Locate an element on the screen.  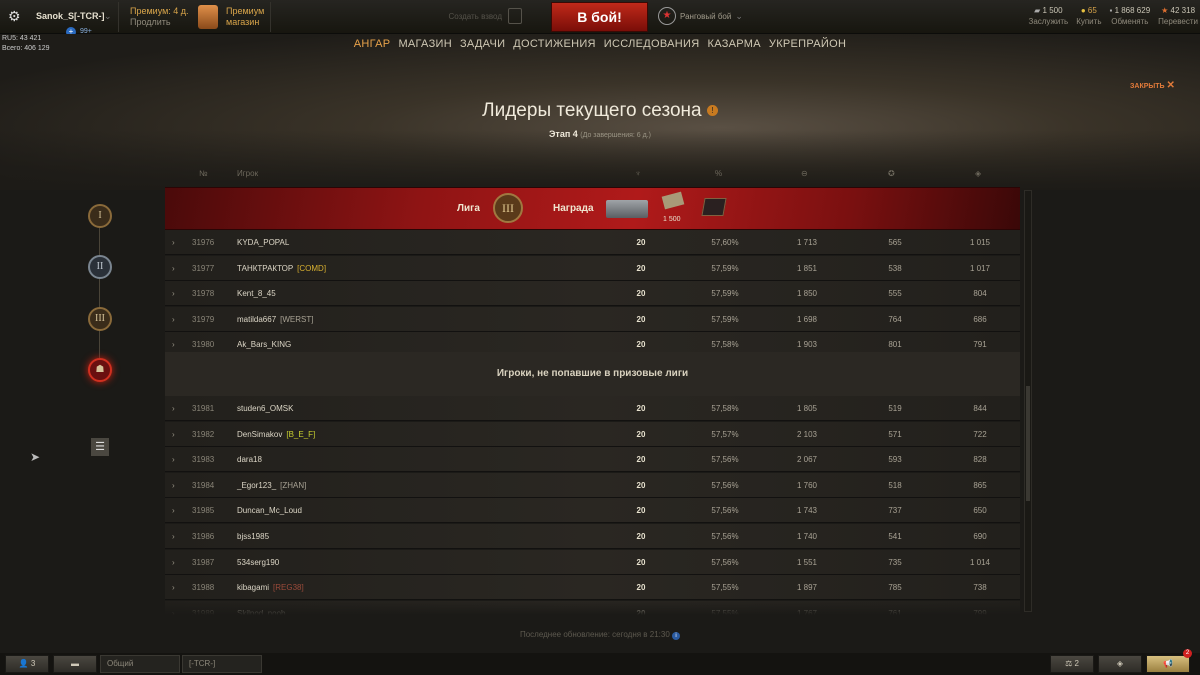
nav-research: ИССЛЕДОВАНИЯ is located at coordinates (651, 44).